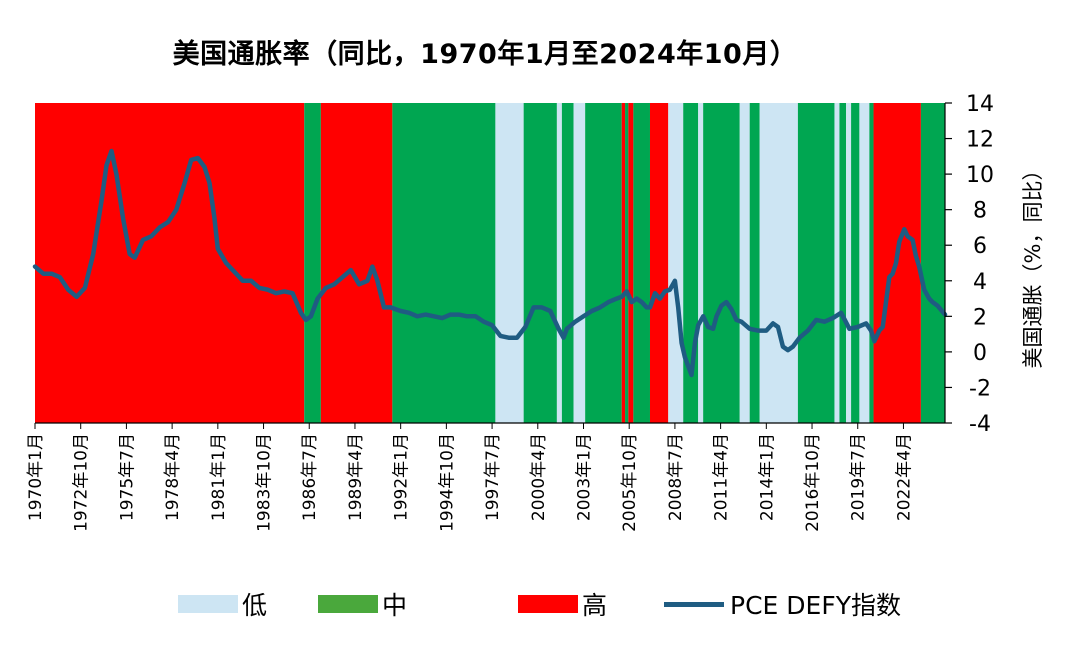 The height and width of the screenshot is (645, 1085). I want to click on y-tick-label: -4, so click(980, 424).